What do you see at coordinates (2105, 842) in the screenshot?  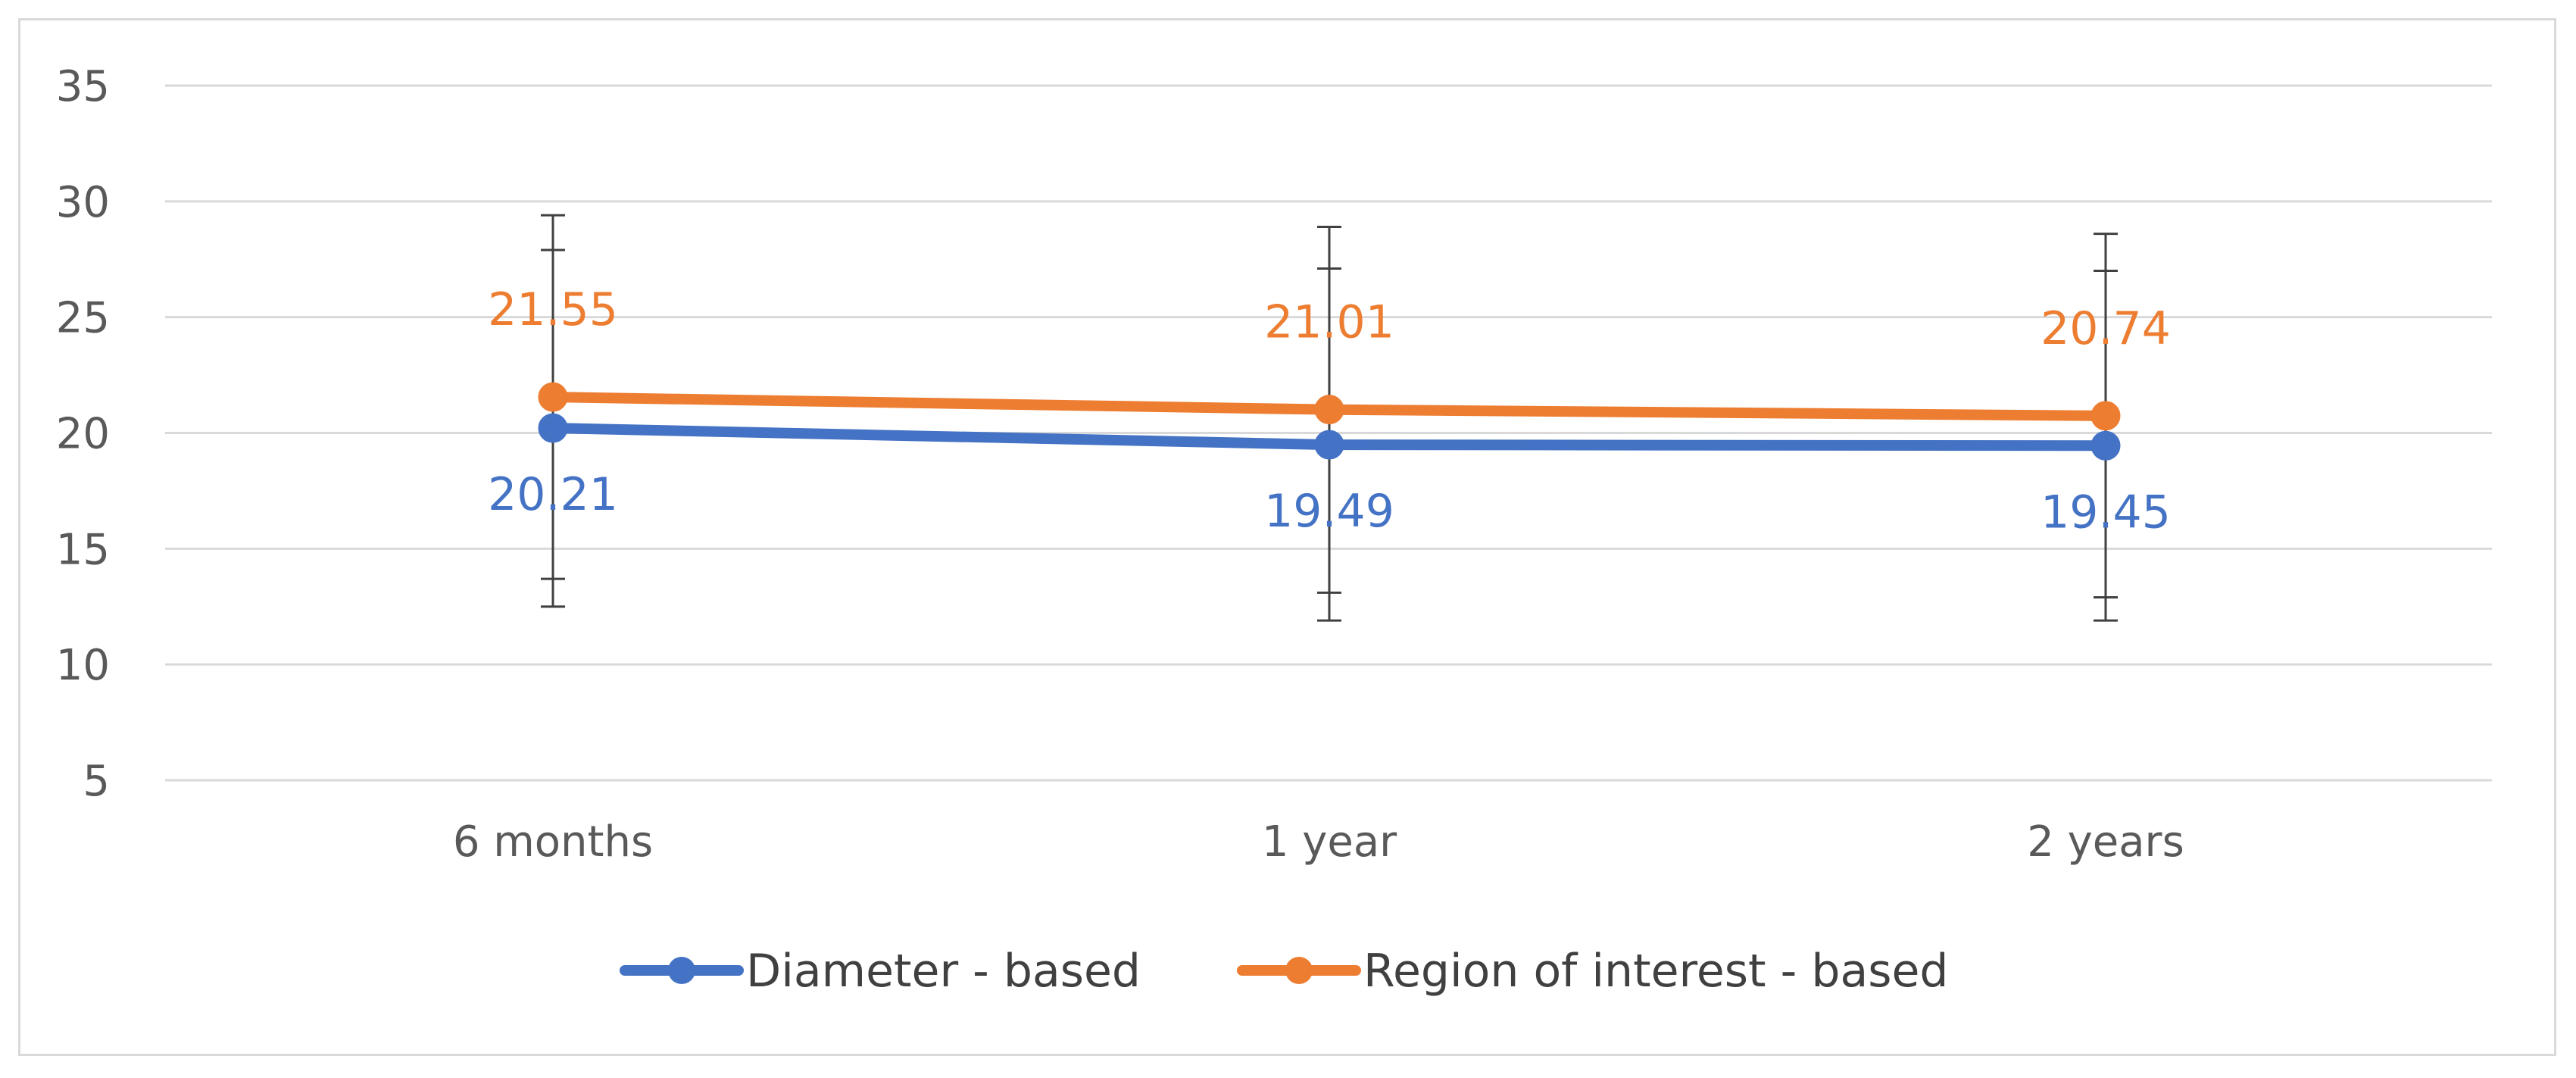 I see `x-tick-label: 2 years` at bounding box center [2105, 842].